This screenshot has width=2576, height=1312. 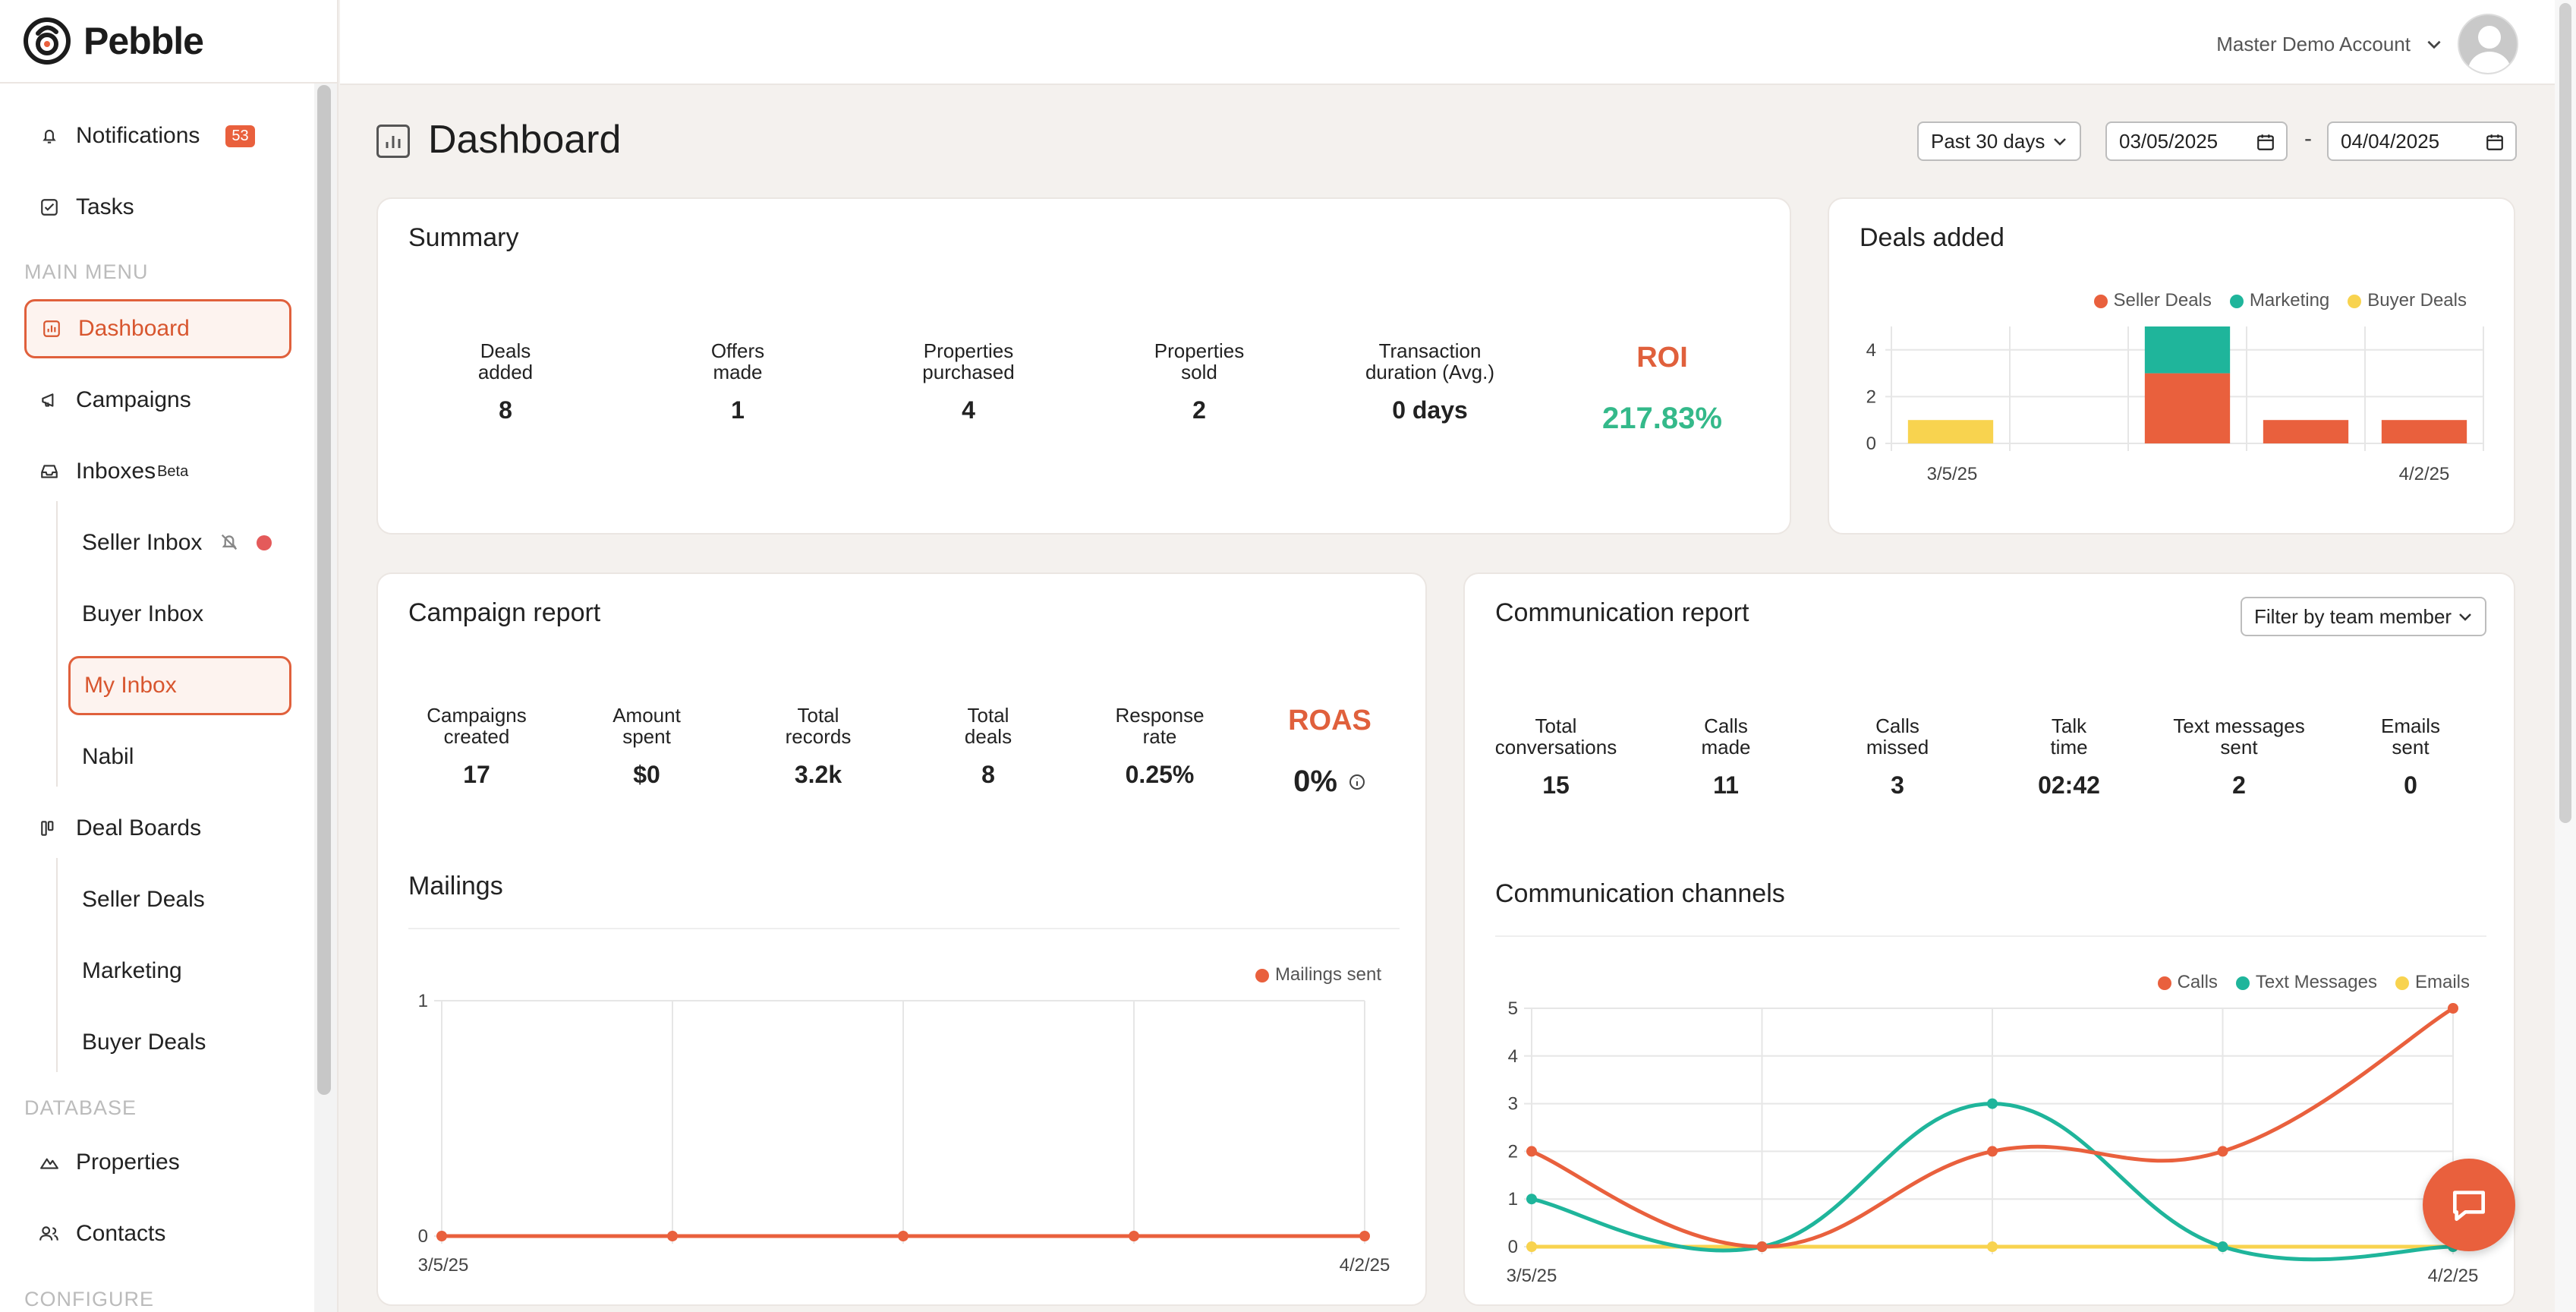 I want to click on inbox-item-nabil: Nabil, so click(x=179, y=757).